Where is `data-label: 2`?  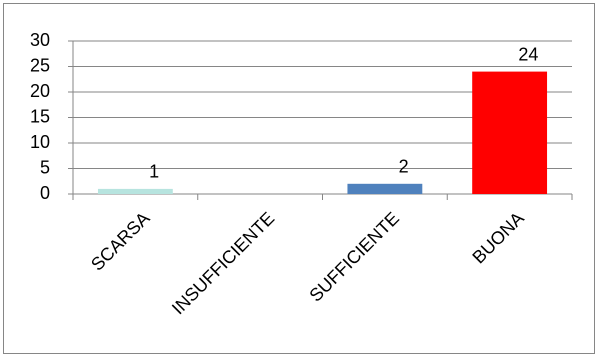
data-label: 2 is located at coordinates (404, 167).